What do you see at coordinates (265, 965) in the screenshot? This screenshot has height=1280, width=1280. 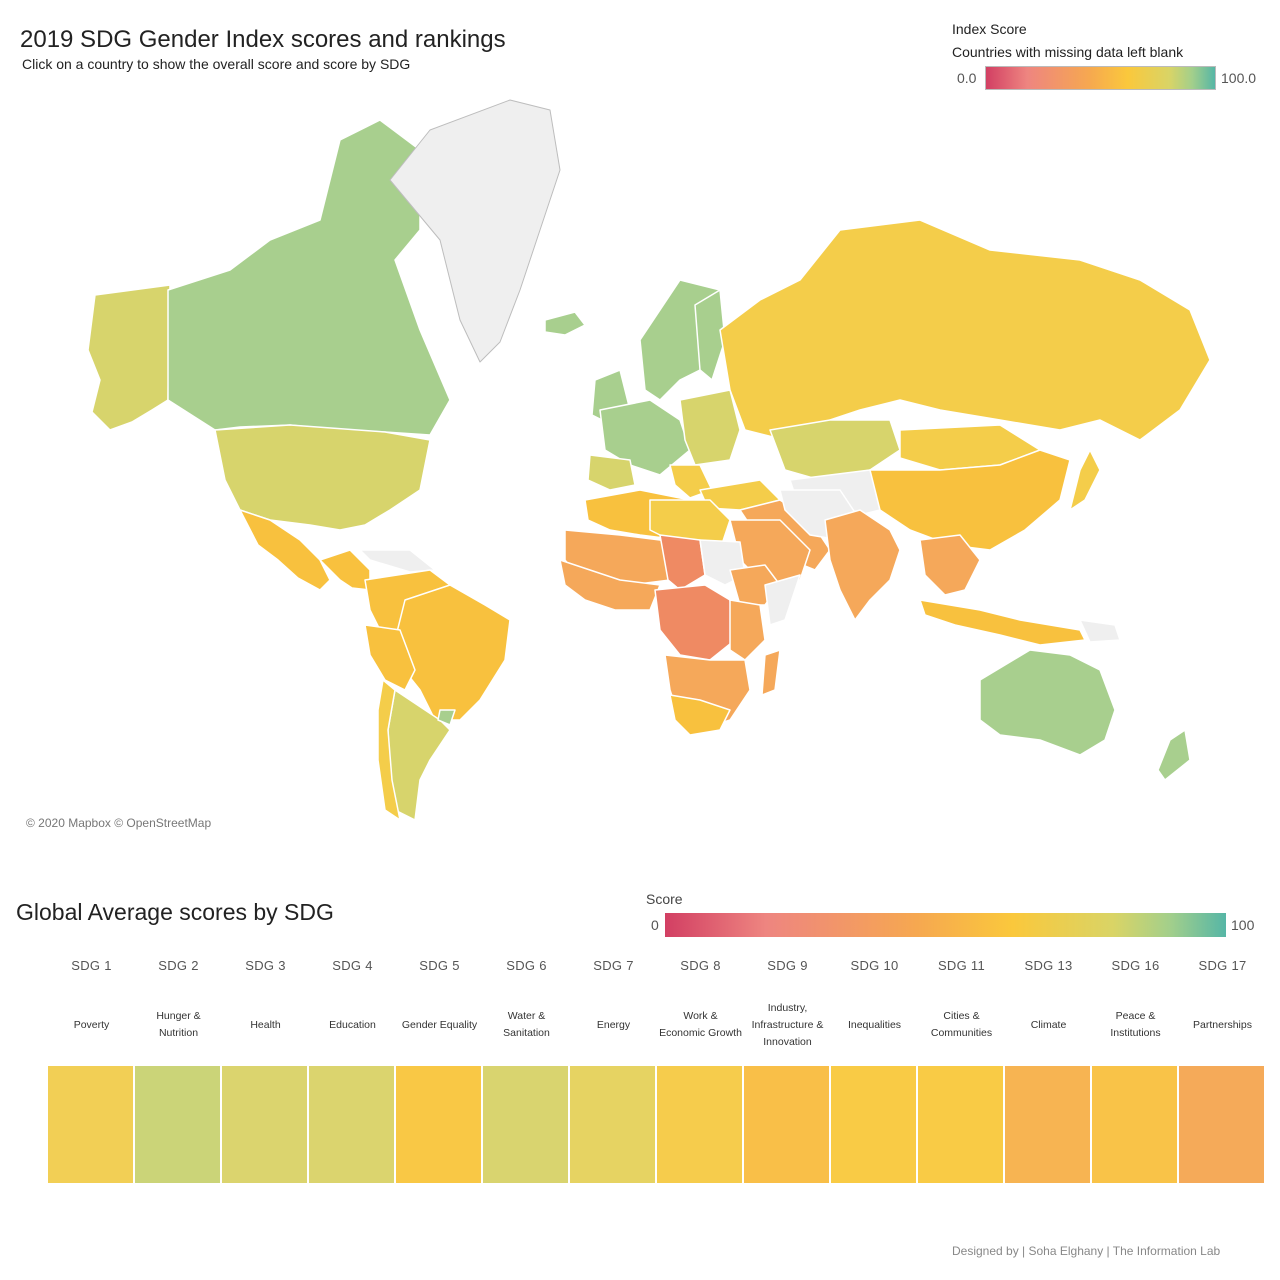 I see `sdg-code-label: SDG 3` at bounding box center [265, 965].